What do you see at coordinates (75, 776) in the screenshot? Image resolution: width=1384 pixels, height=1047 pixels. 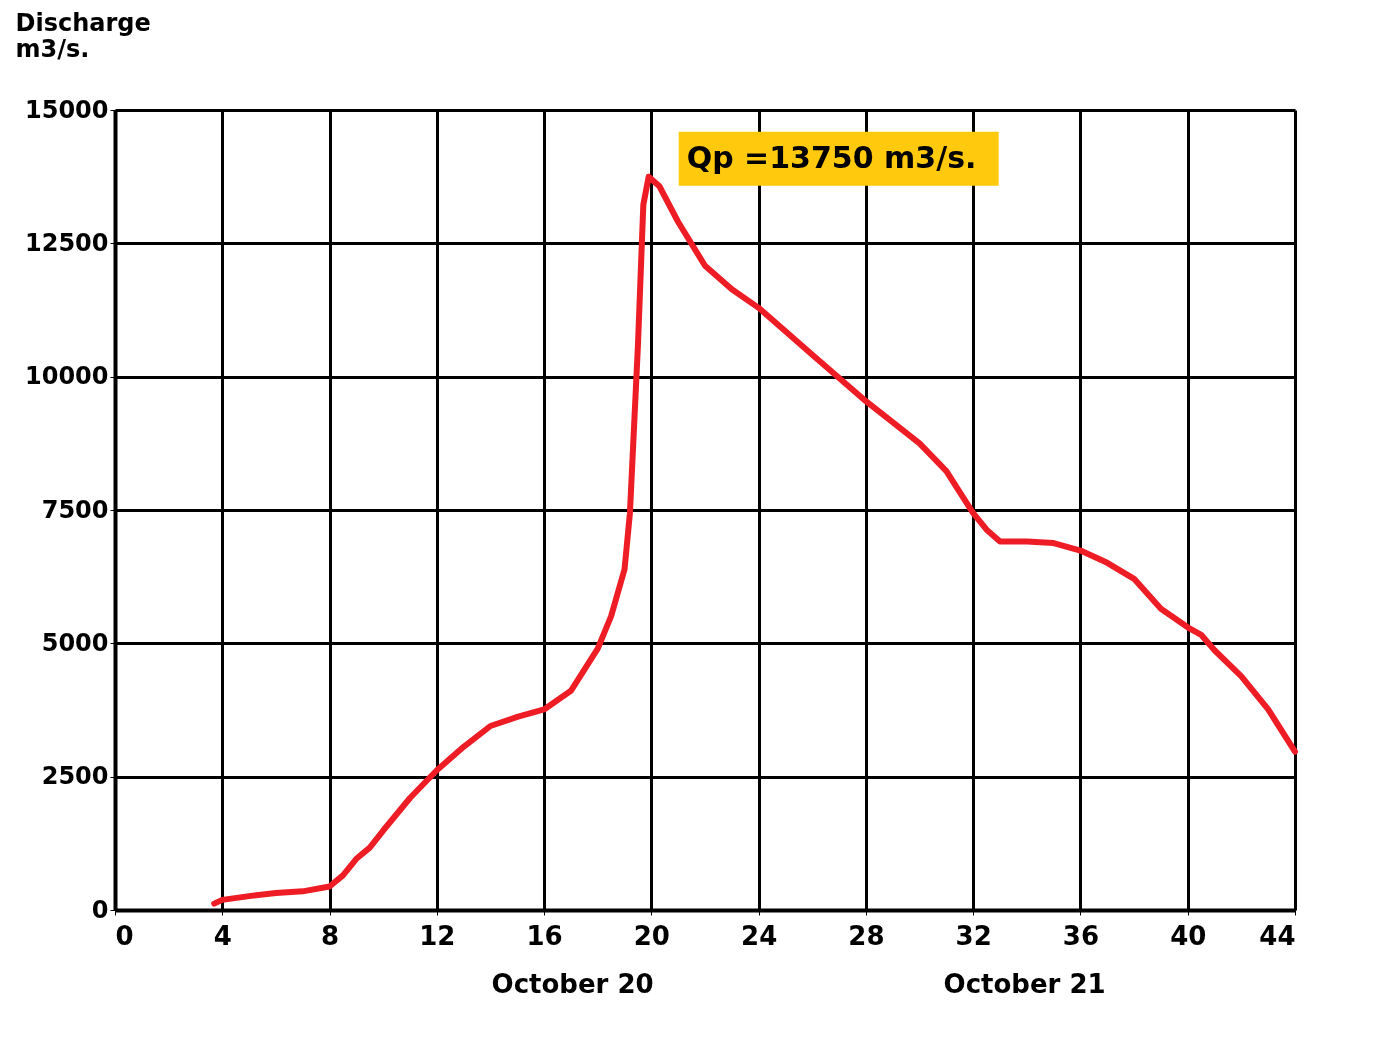 I see `y-tick-label: 2500` at bounding box center [75, 776].